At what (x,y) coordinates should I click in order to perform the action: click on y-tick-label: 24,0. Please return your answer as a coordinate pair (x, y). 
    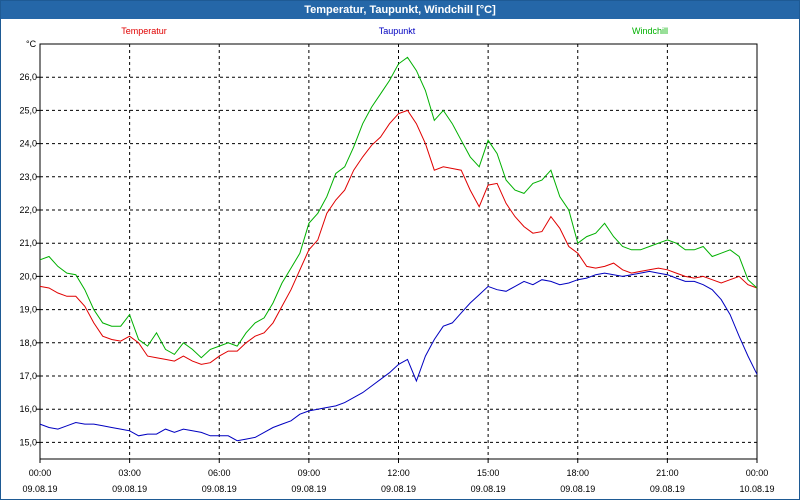
    Looking at the image, I should click on (28, 144).